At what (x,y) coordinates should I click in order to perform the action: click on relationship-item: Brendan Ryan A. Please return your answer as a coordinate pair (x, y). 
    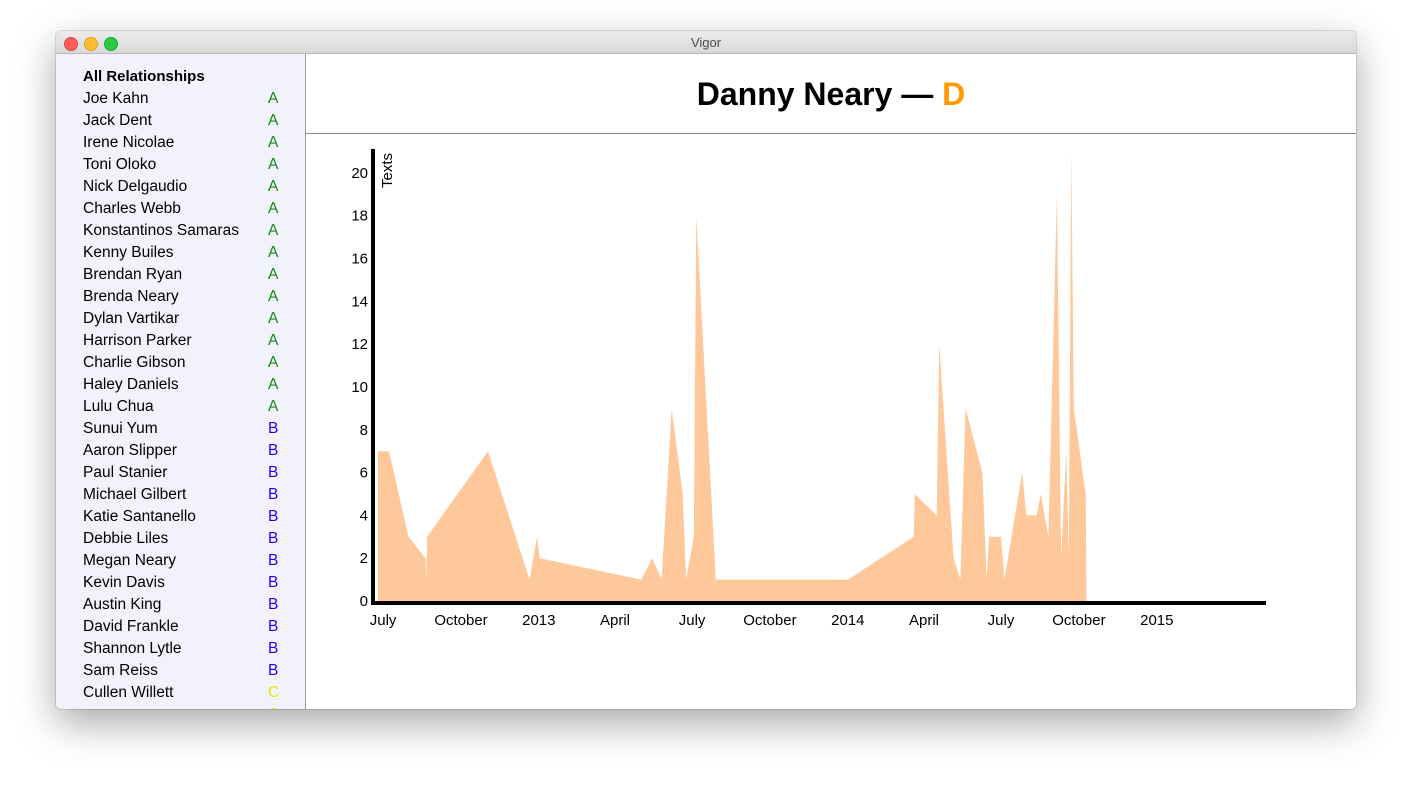
    Looking at the image, I should click on (180, 276).